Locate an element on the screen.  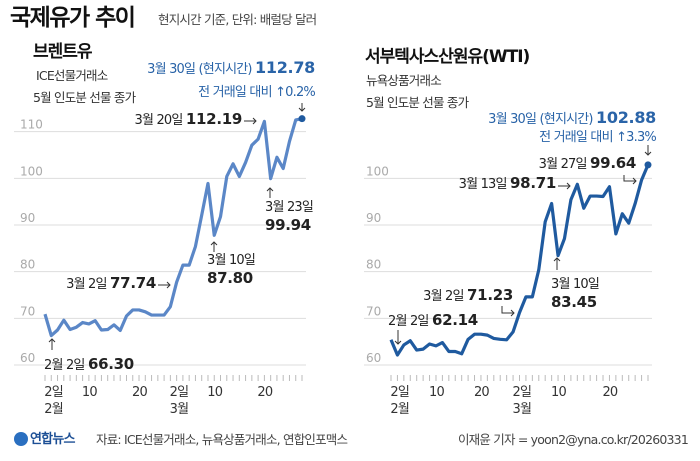
wti-mar10-date: 3월 10일 is located at coordinates (575, 284).